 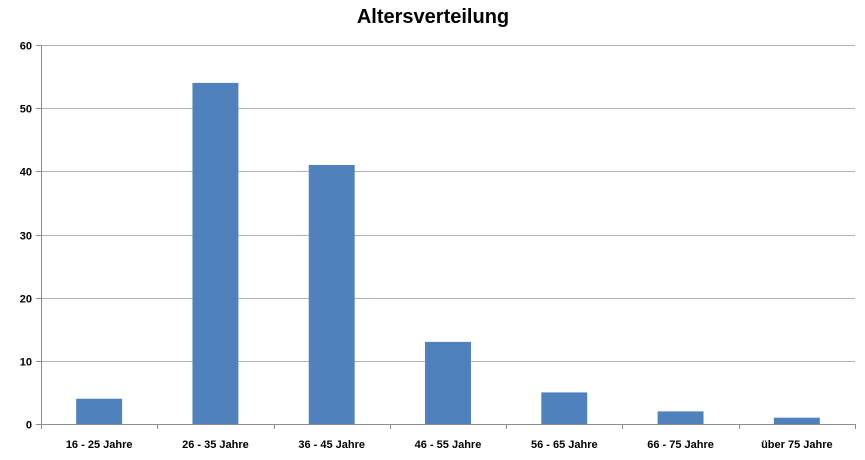 I want to click on y-axis-ticks: 0 10 20 30 40 50 60, so click(x=26, y=236).